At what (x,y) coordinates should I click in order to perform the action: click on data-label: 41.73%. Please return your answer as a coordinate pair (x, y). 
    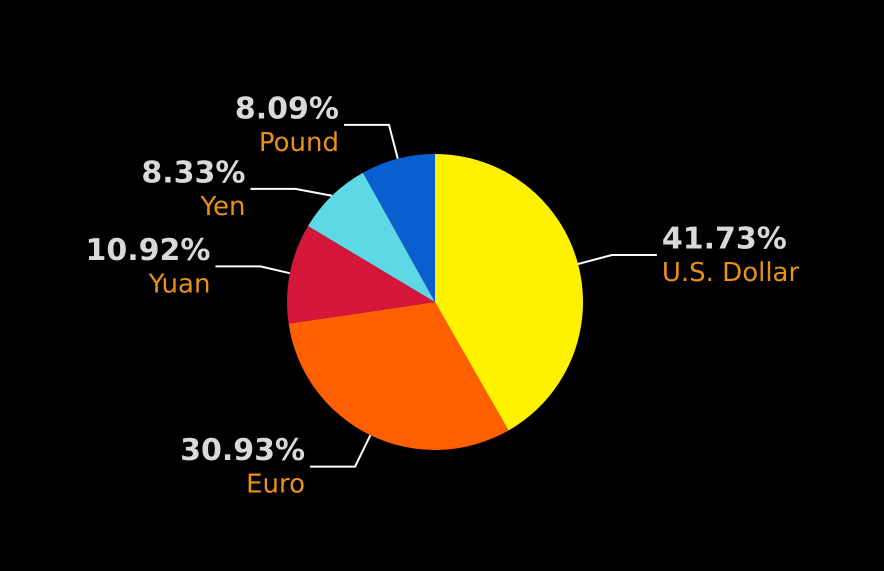
    Looking at the image, I should click on (724, 238).